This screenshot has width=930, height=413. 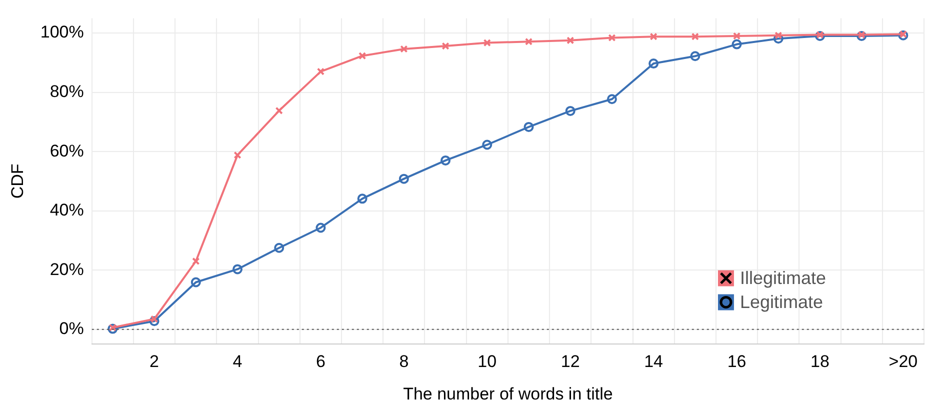 I want to click on x-tick-label: 6, so click(x=321, y=362).